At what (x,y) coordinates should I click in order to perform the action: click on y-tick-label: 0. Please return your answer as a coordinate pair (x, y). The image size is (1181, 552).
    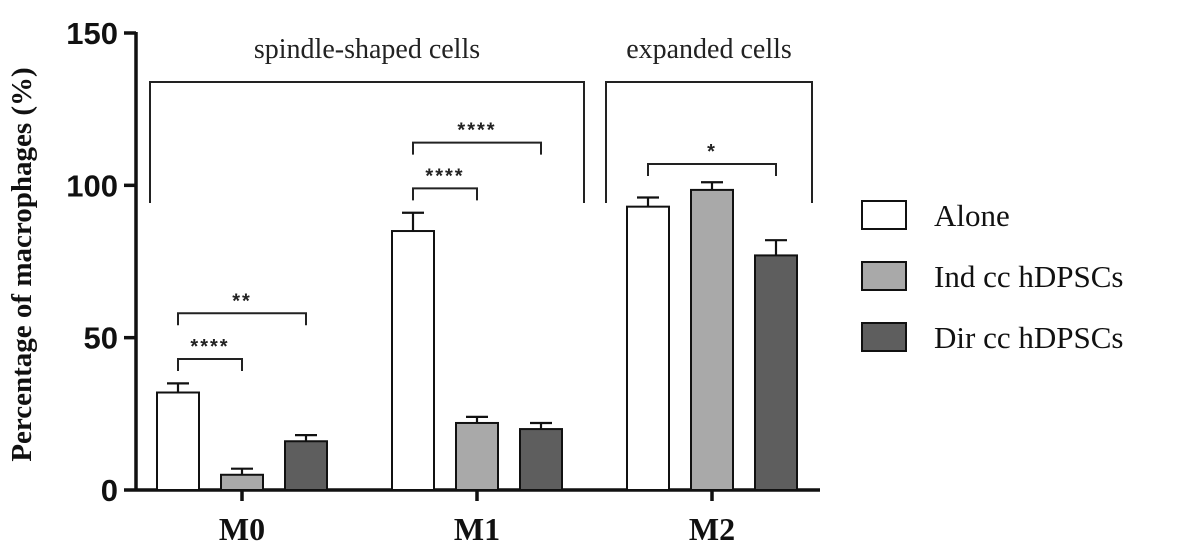
    Looking at the image, I should click on (109, 490).